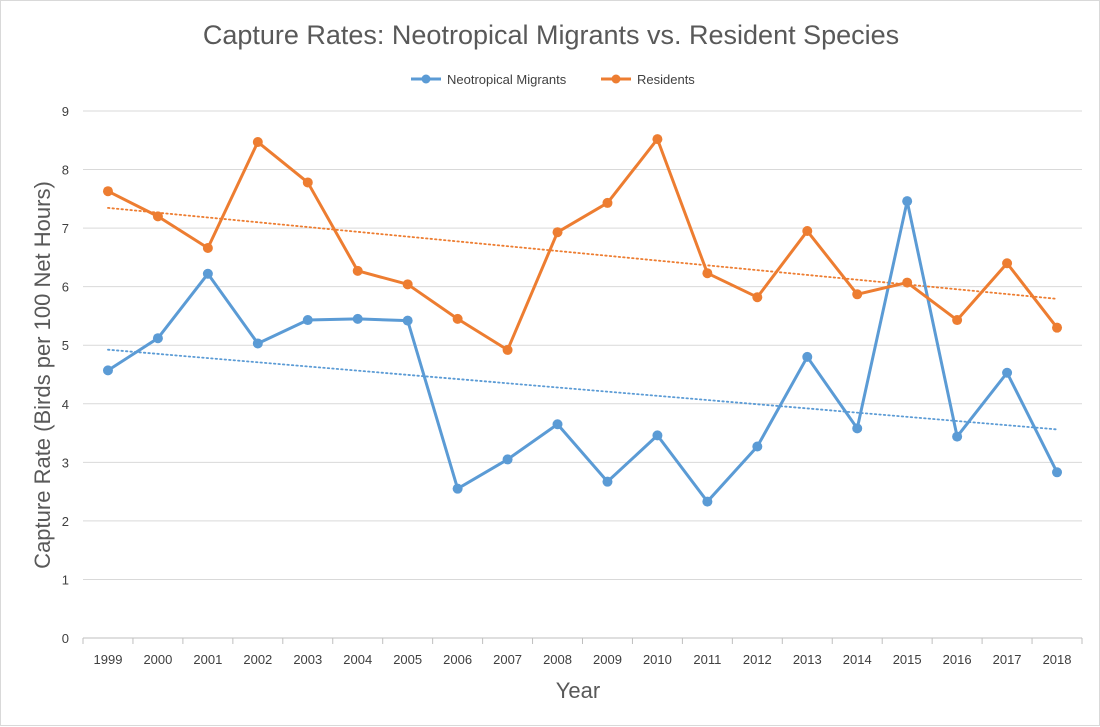  Describe the element at coordinates (707, 659) in the screenshot. I see `x-tick-label: 2011` at that location.